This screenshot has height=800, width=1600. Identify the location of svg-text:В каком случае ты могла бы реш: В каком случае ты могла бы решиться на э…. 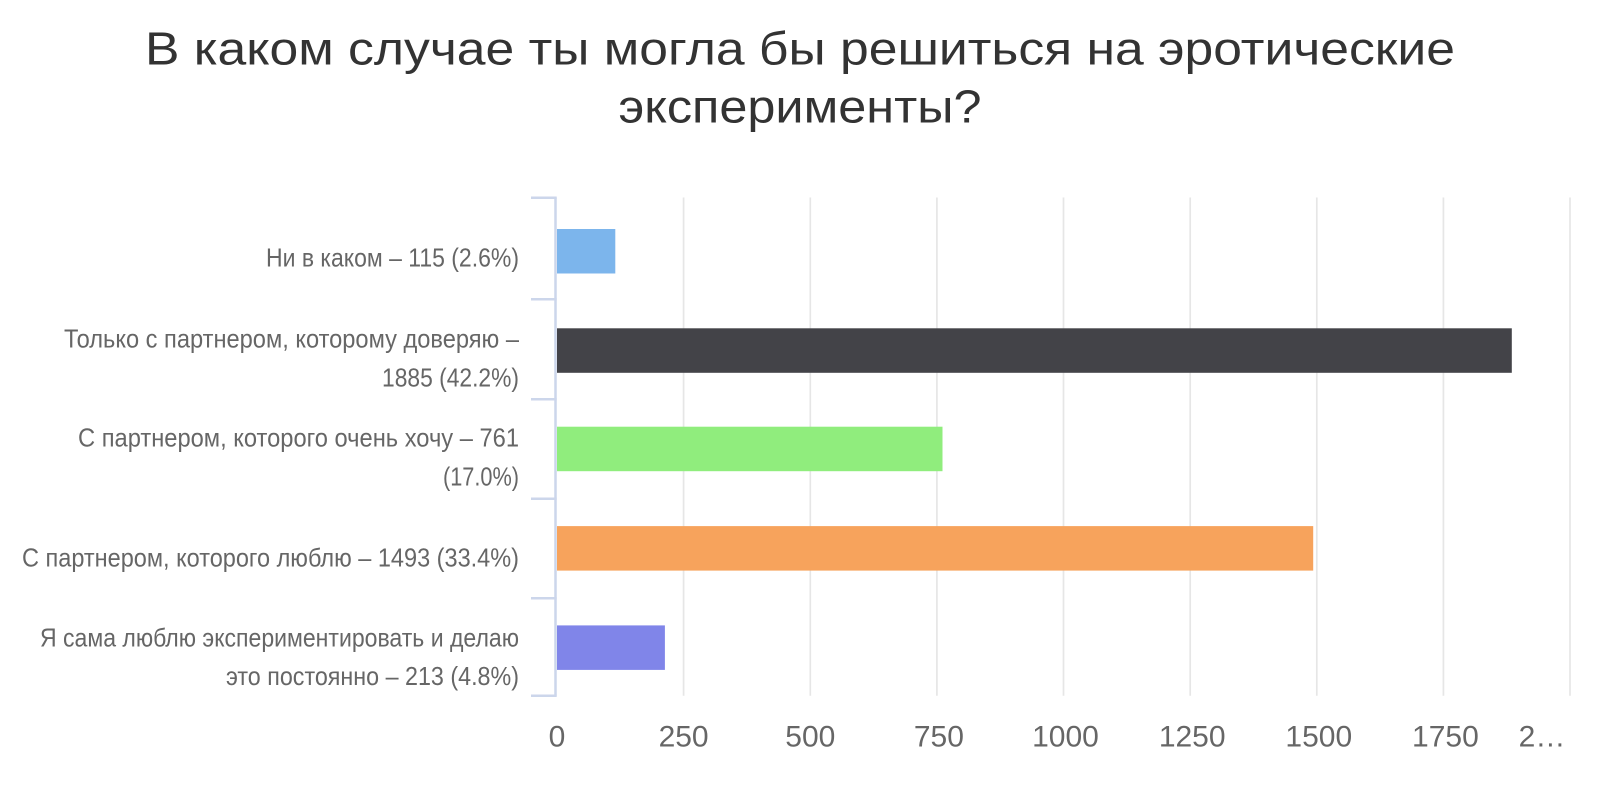
(800, 49).